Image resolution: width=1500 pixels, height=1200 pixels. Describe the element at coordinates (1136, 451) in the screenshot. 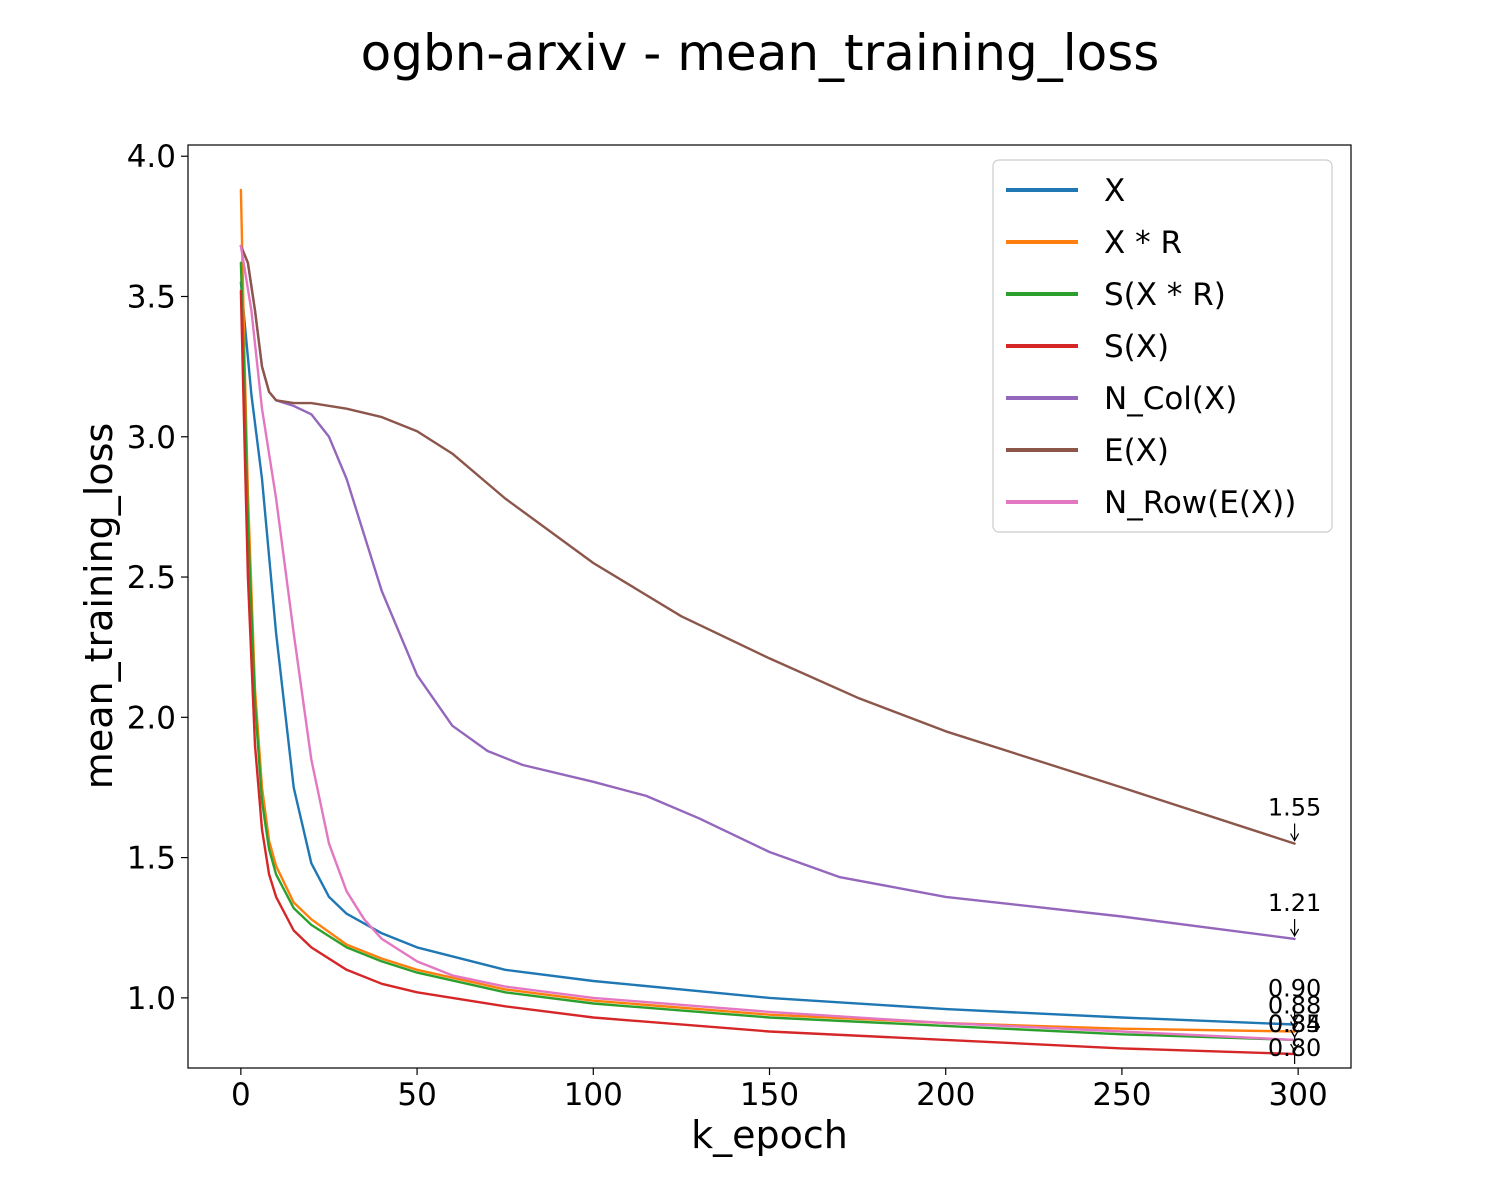

I see `legend-label: E(X)` at that location.